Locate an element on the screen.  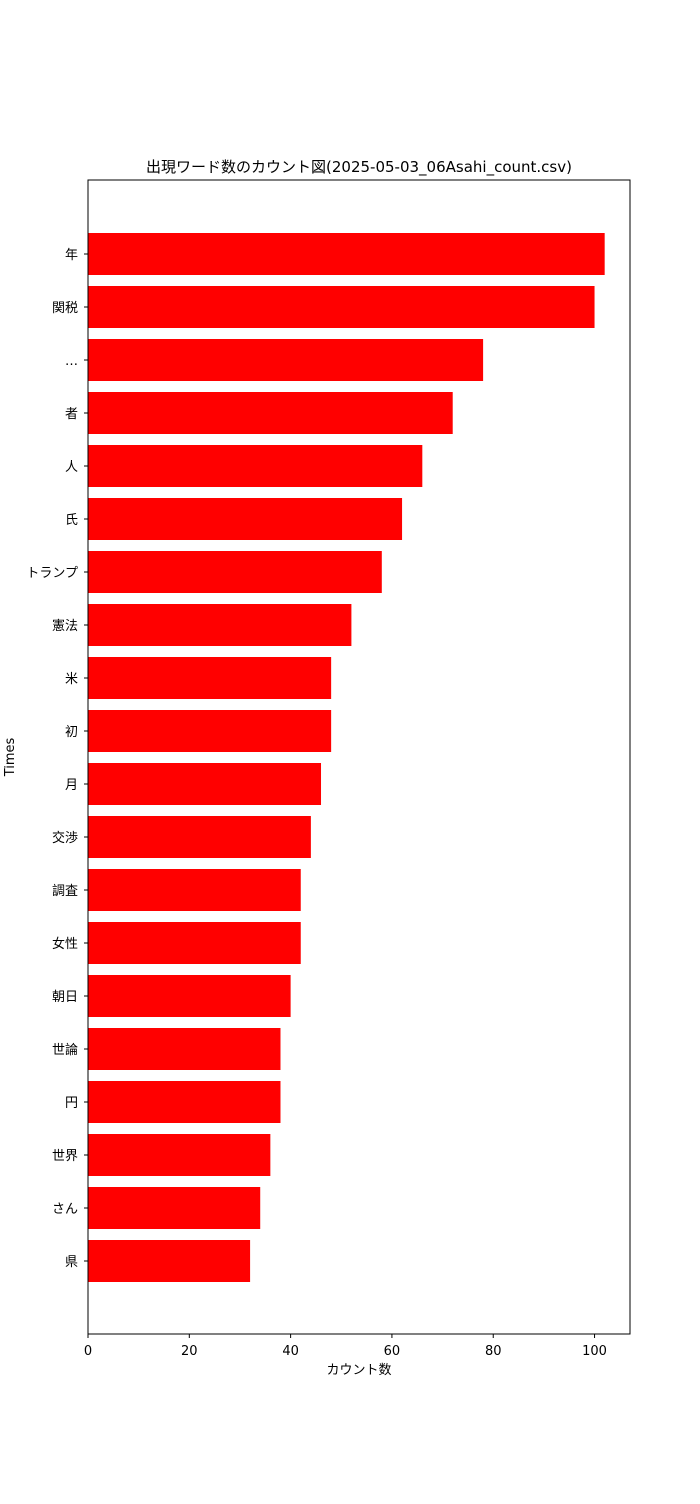
y-tick-label: さん is located at coordinates (65, 1209).